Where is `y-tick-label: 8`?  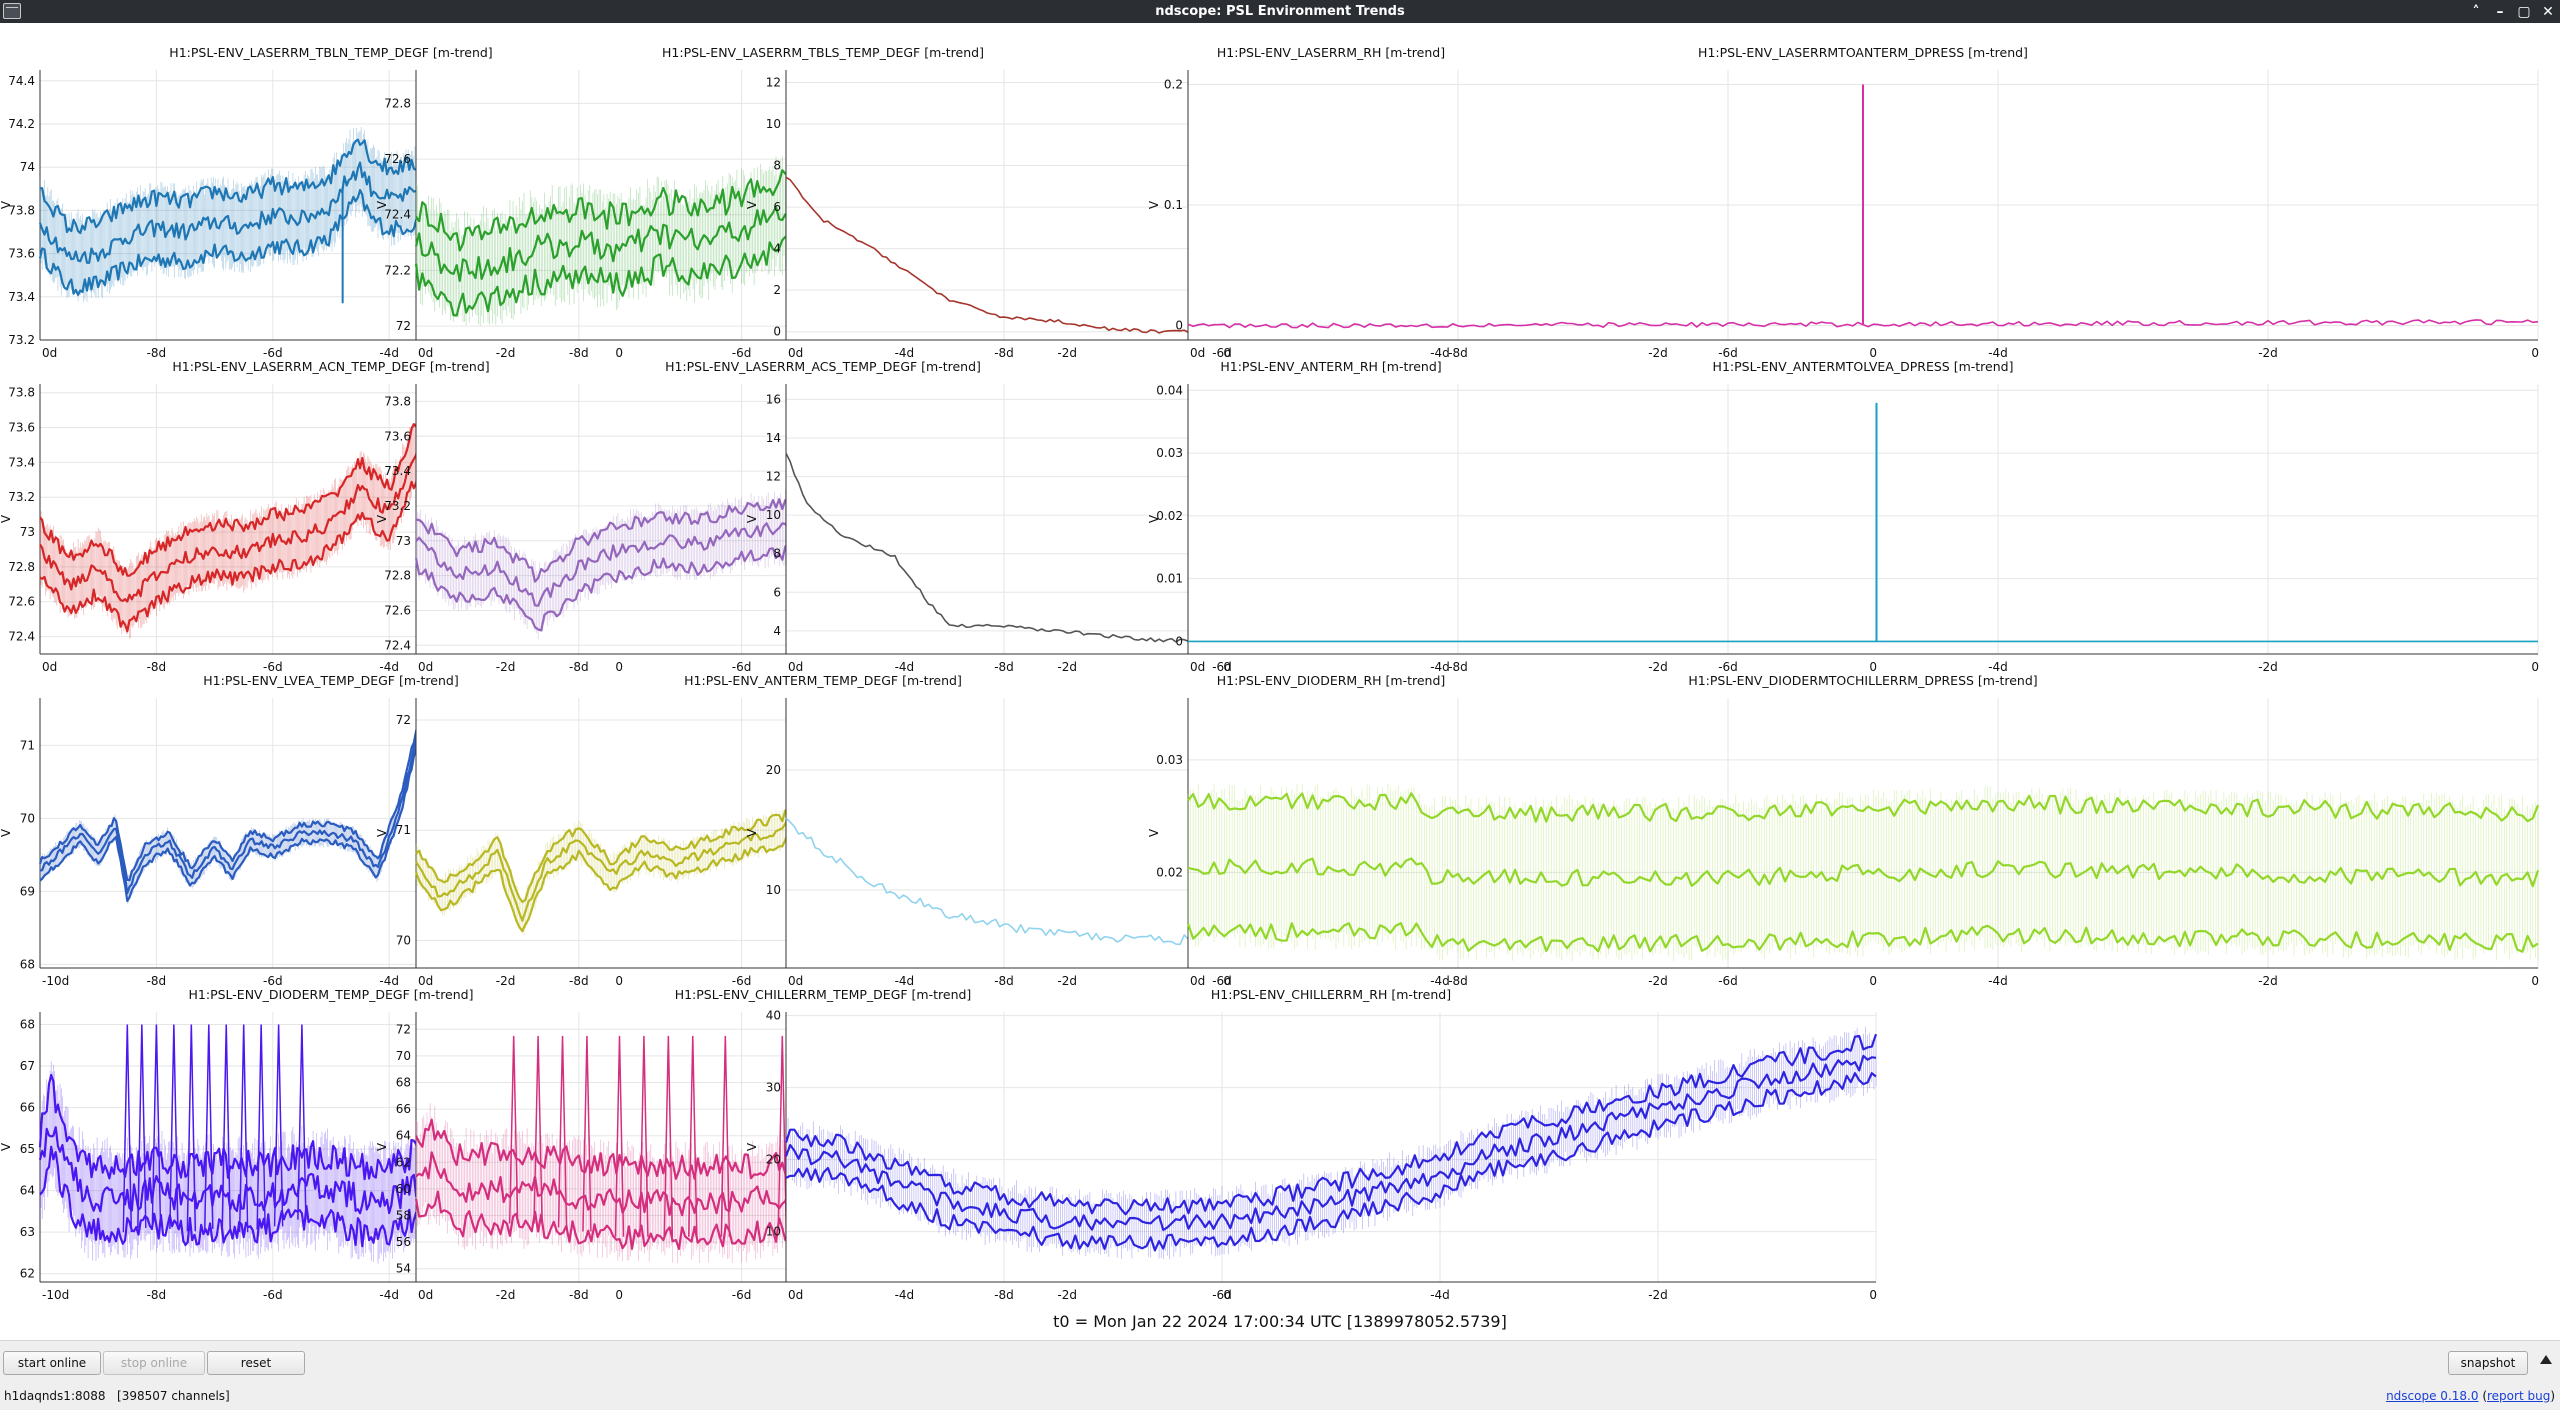 y-tick-label: 8 is located at coordinates (777, 554).